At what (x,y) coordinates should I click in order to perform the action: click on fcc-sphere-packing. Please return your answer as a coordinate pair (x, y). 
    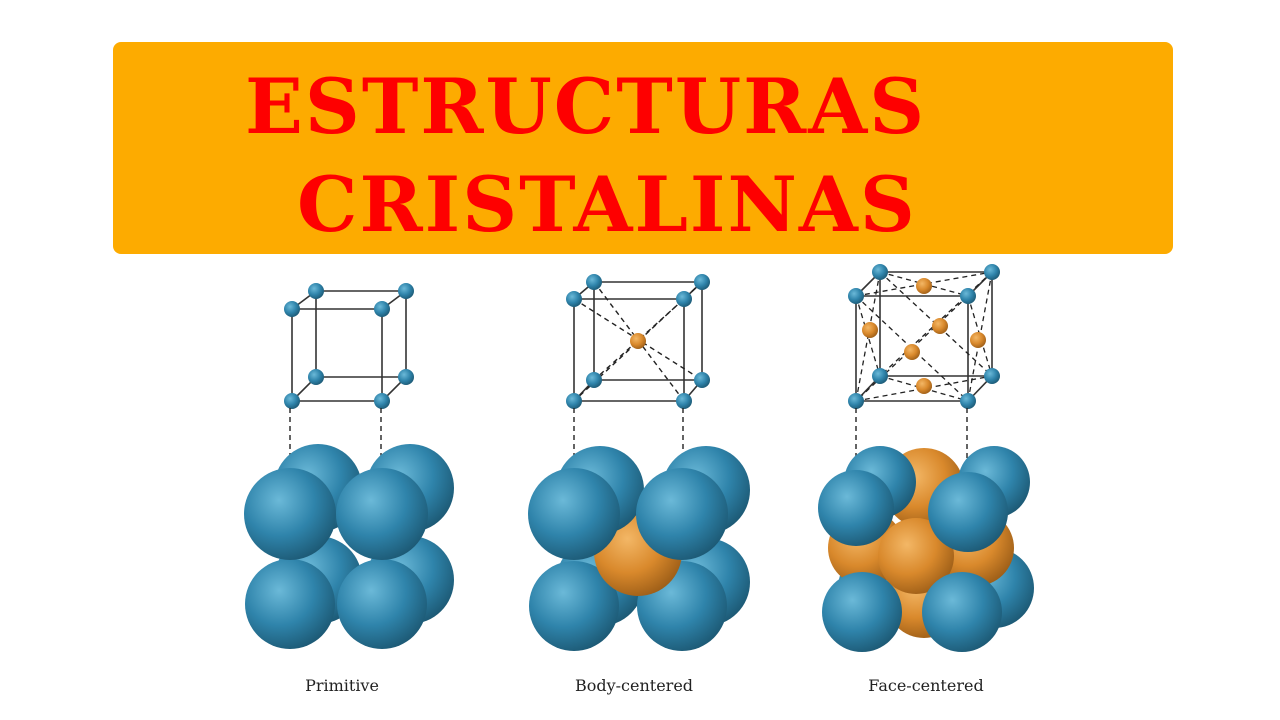
    Looking at the image, I should click on (926, 549).